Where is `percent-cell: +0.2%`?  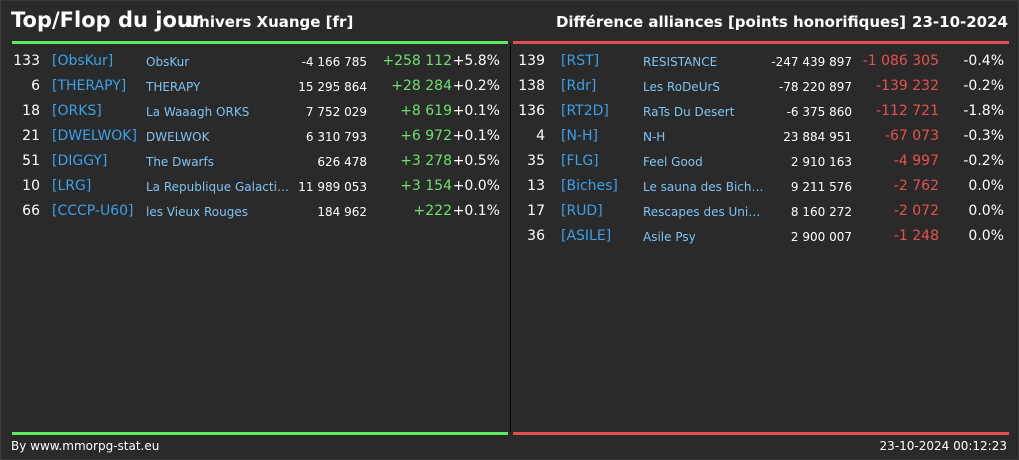
percent-cell: +0.2% is located at coordinates (476, 86).